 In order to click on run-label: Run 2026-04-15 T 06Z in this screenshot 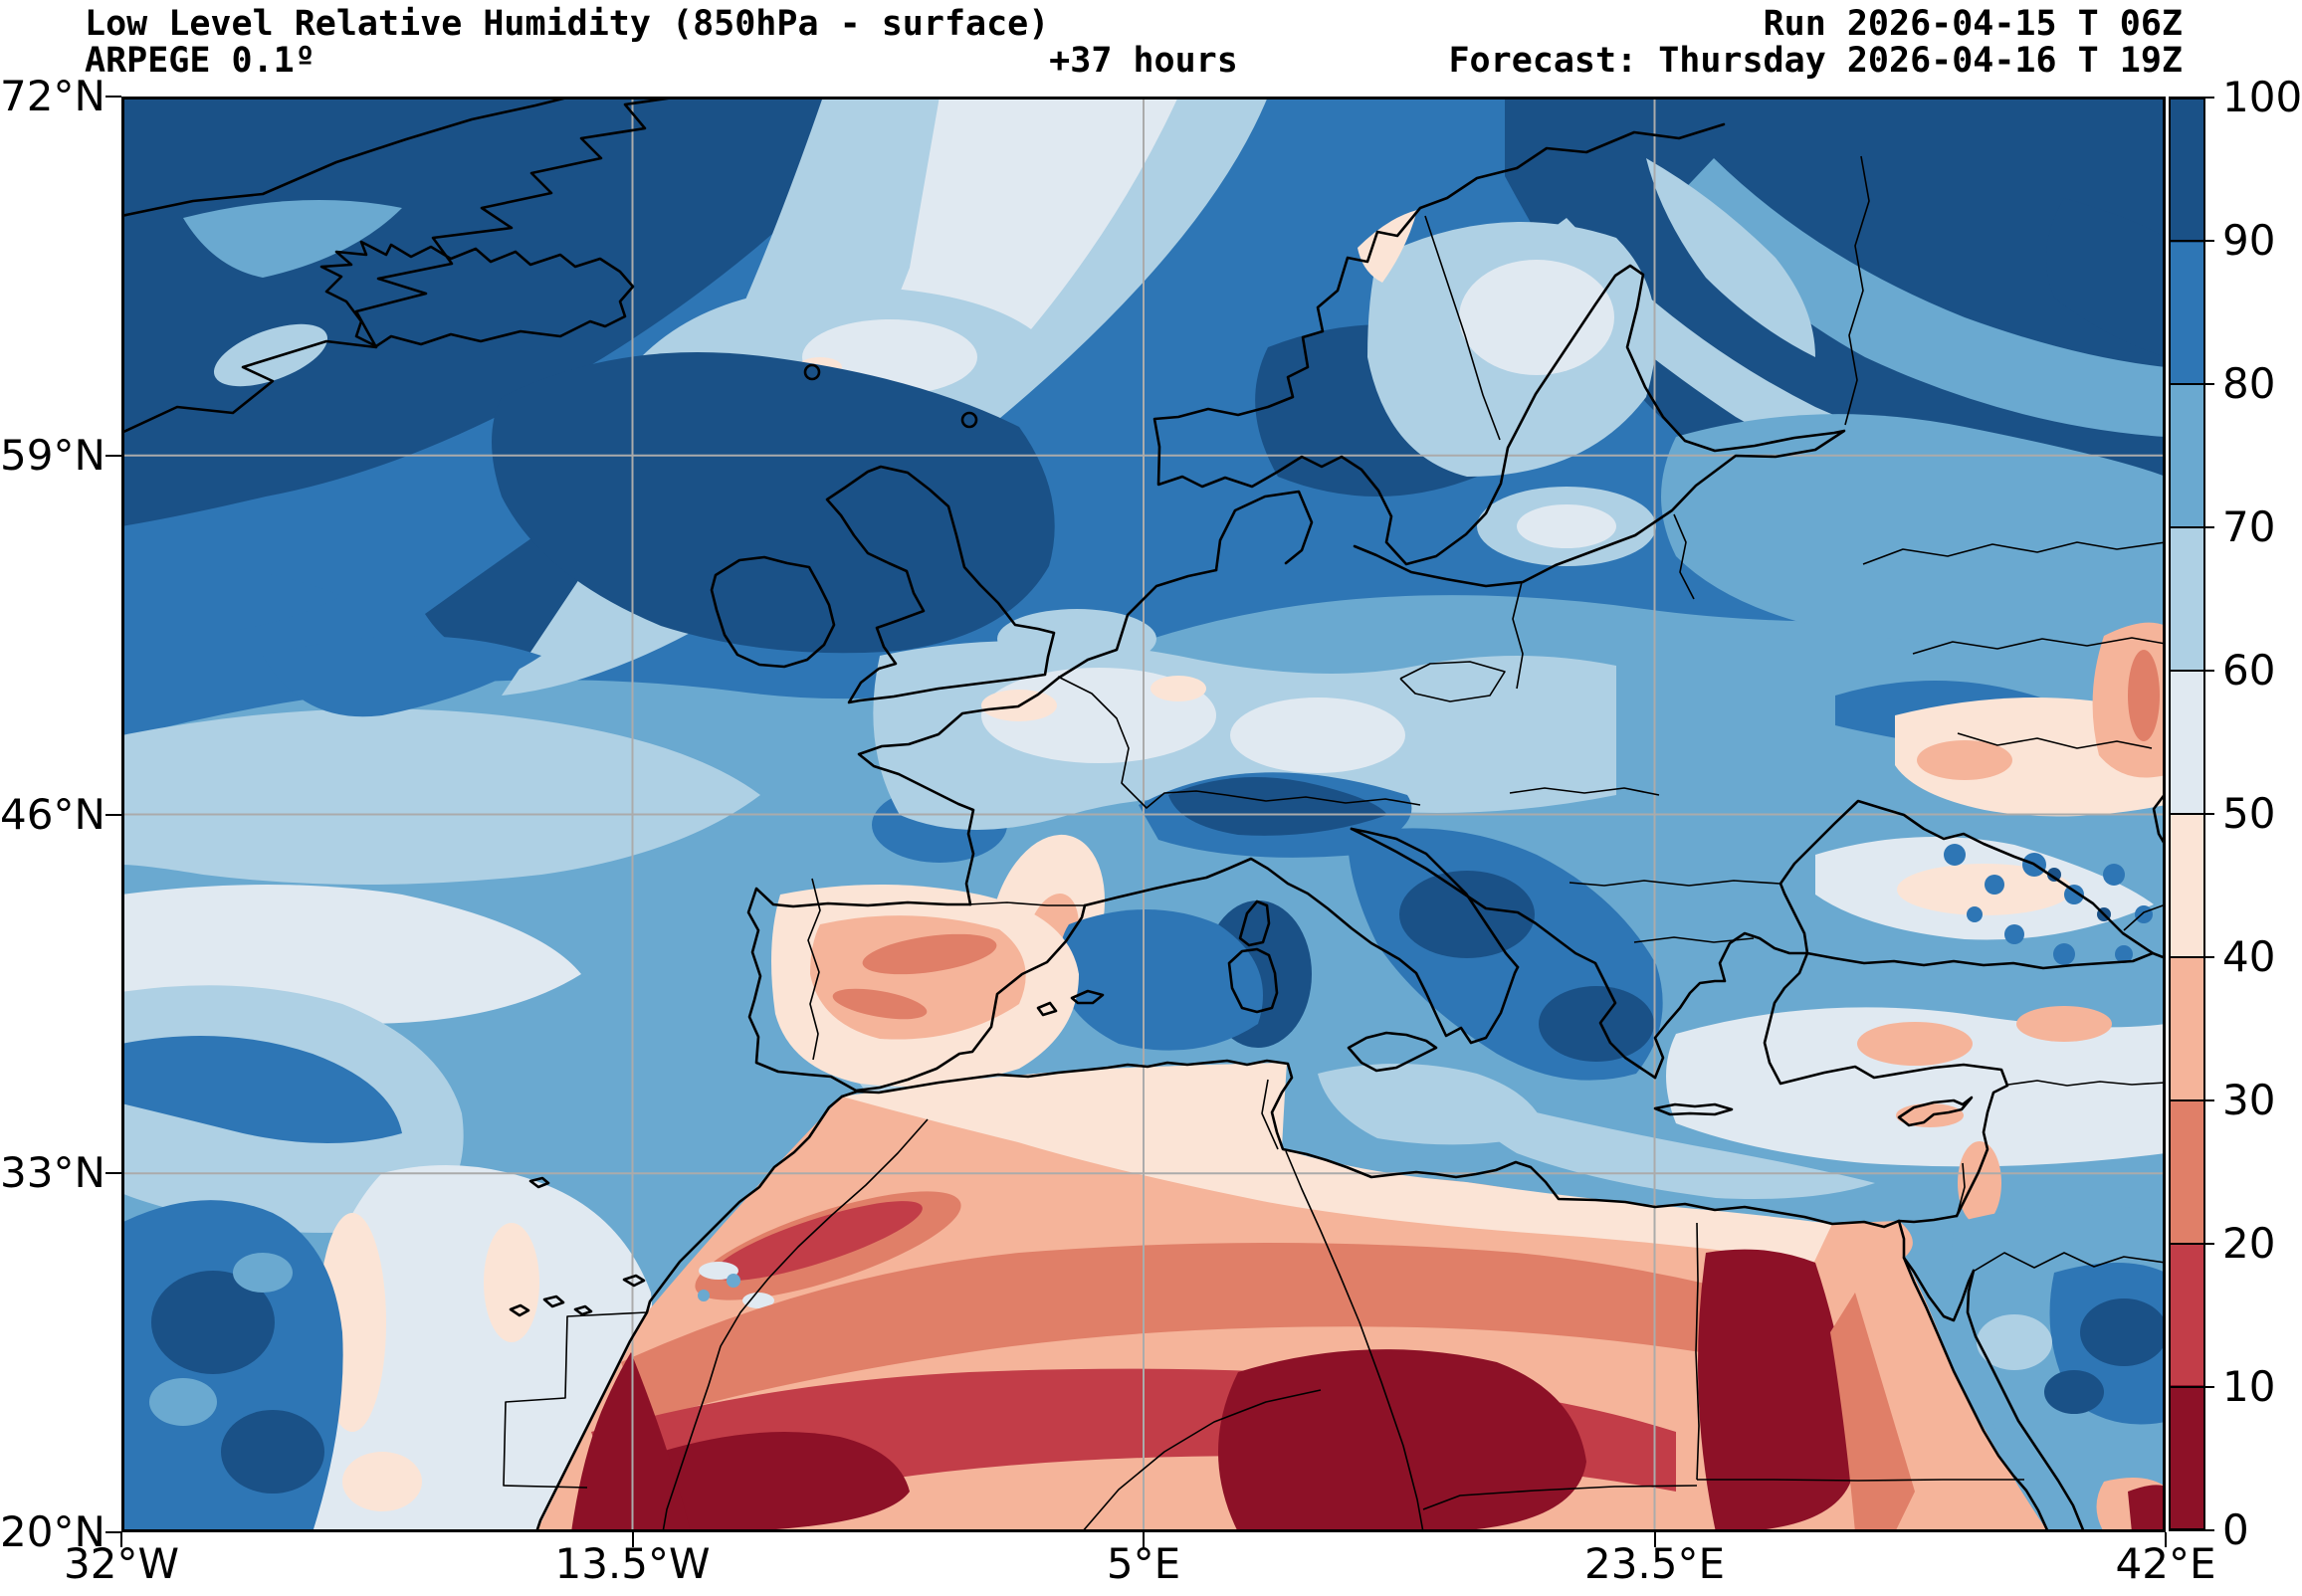, I will do `click(1973, 24)`.